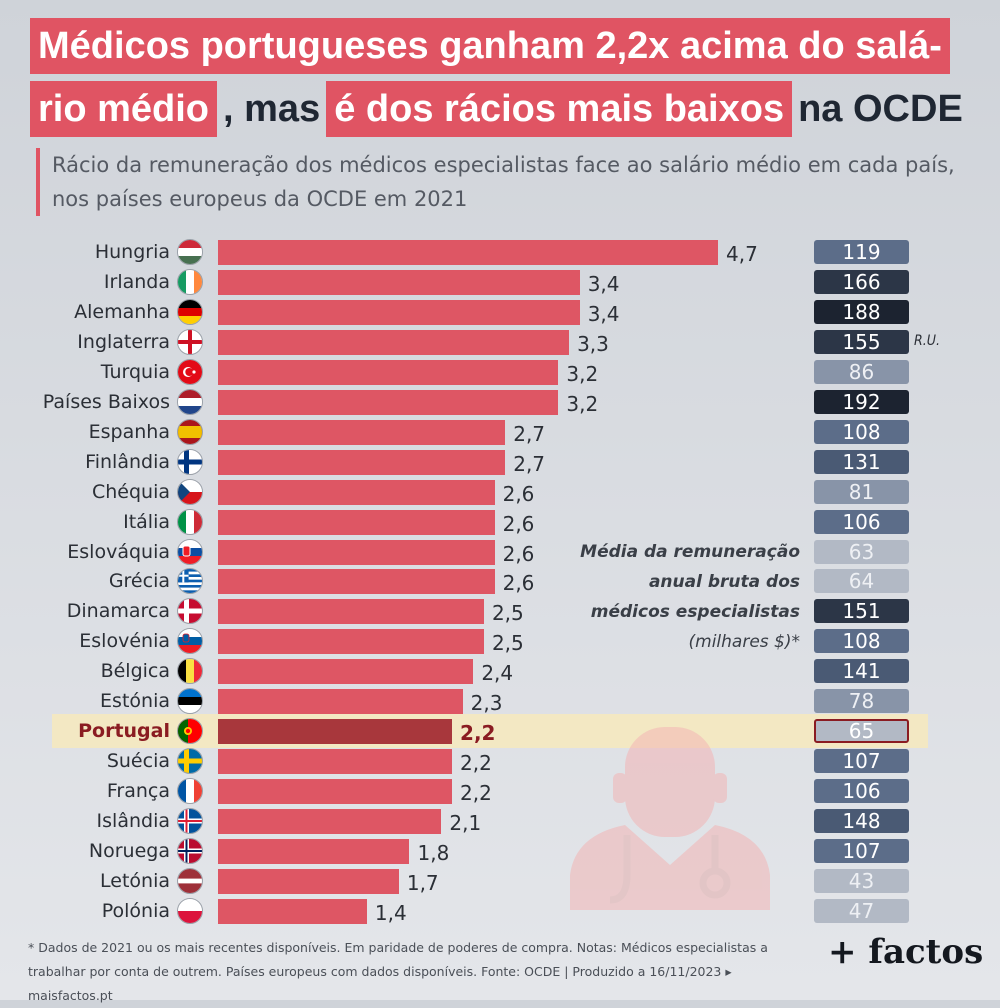  Describe the element at coordinates (190, 731) in the screenshot. I see `flag-portugal-icon` at that location.